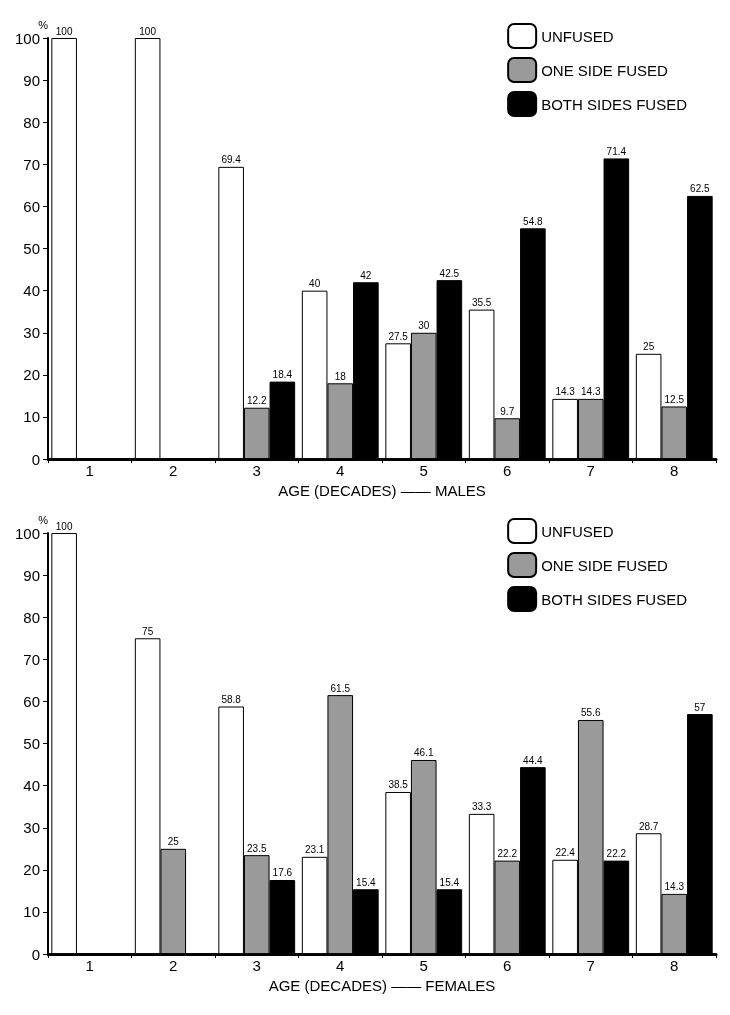  I want to click on data-label: 62.5, so click(700, 189).